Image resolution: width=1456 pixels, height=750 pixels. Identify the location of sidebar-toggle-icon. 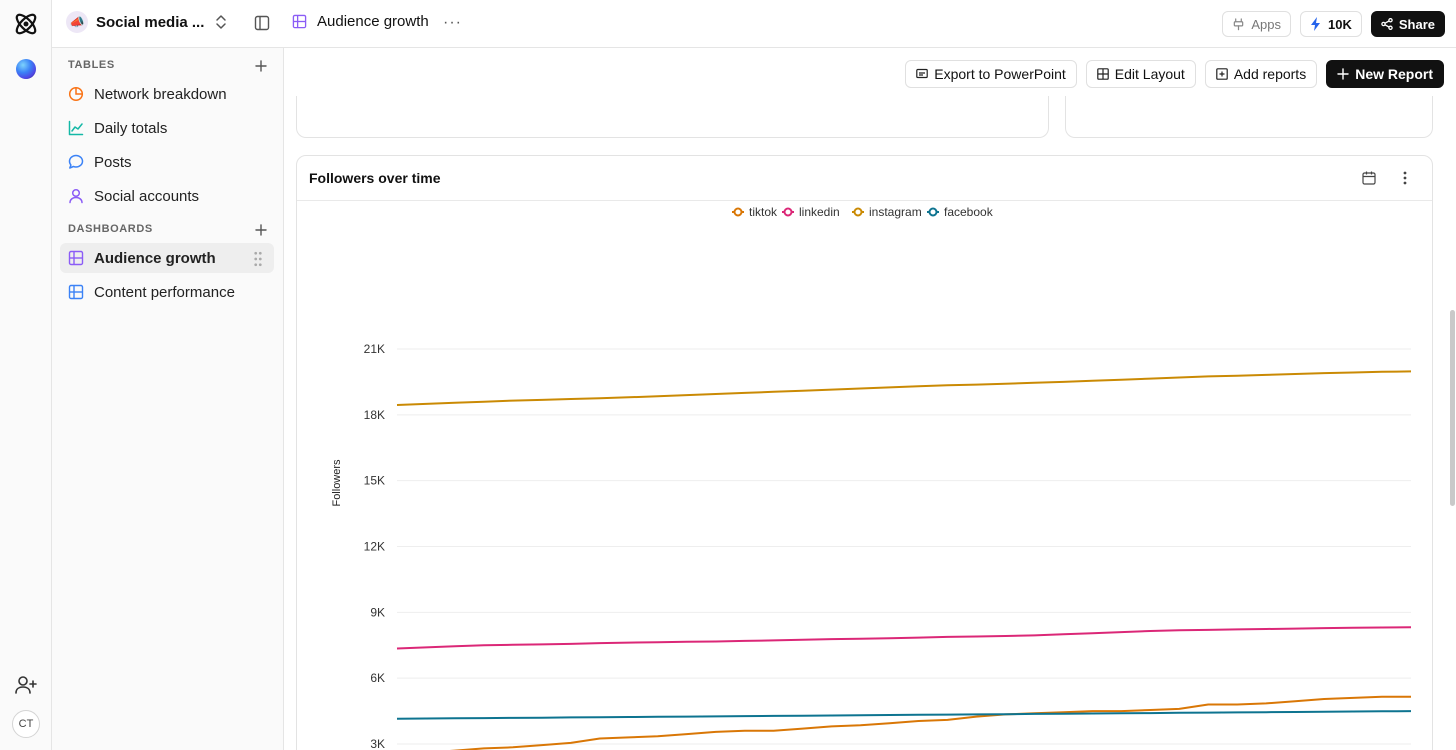
(262, 23).